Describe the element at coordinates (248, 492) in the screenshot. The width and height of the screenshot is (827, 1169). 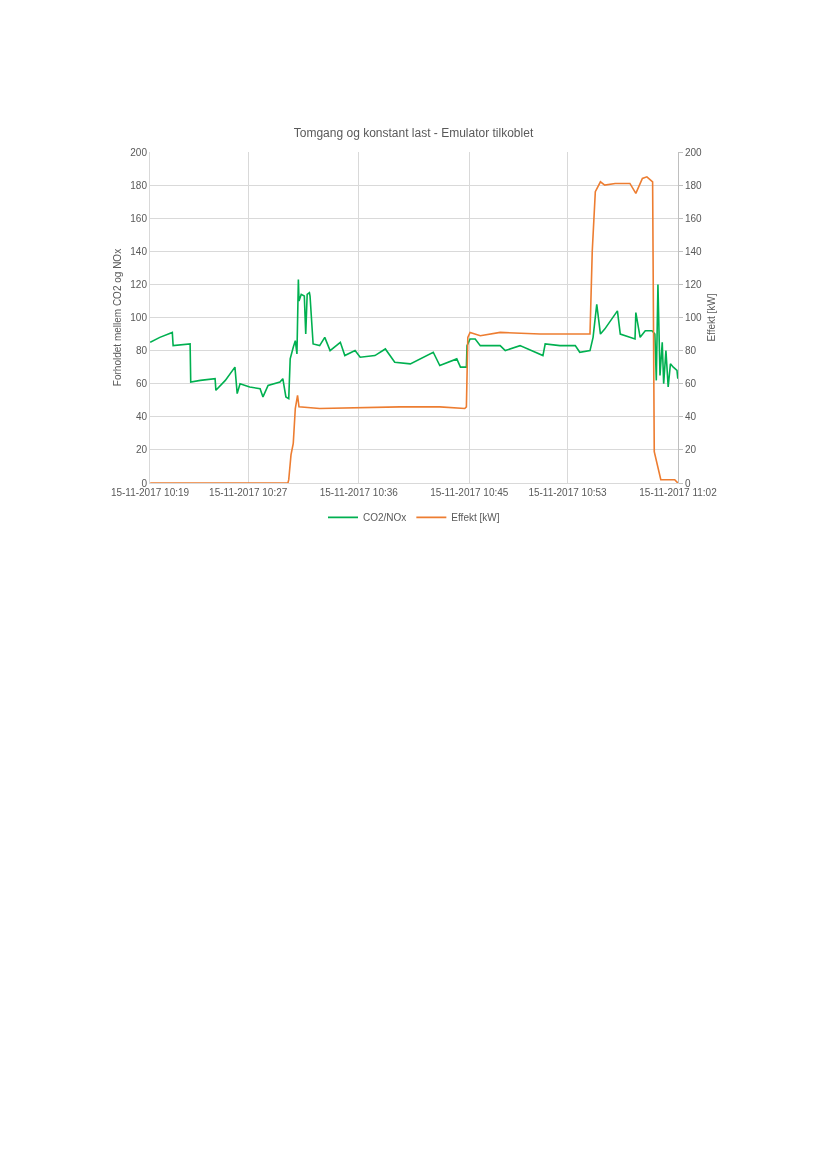
I see `x-tick-label: 15-11-2017 10:27` at that location.